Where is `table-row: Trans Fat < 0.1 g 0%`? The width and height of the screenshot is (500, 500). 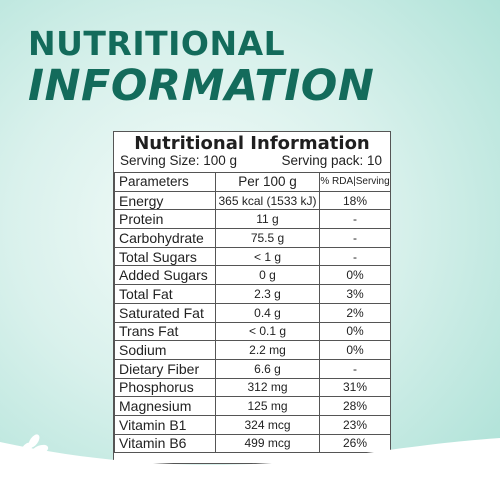
table-row: Trans Fat < 0.1 g 0% is located at coordinates (252, 331).